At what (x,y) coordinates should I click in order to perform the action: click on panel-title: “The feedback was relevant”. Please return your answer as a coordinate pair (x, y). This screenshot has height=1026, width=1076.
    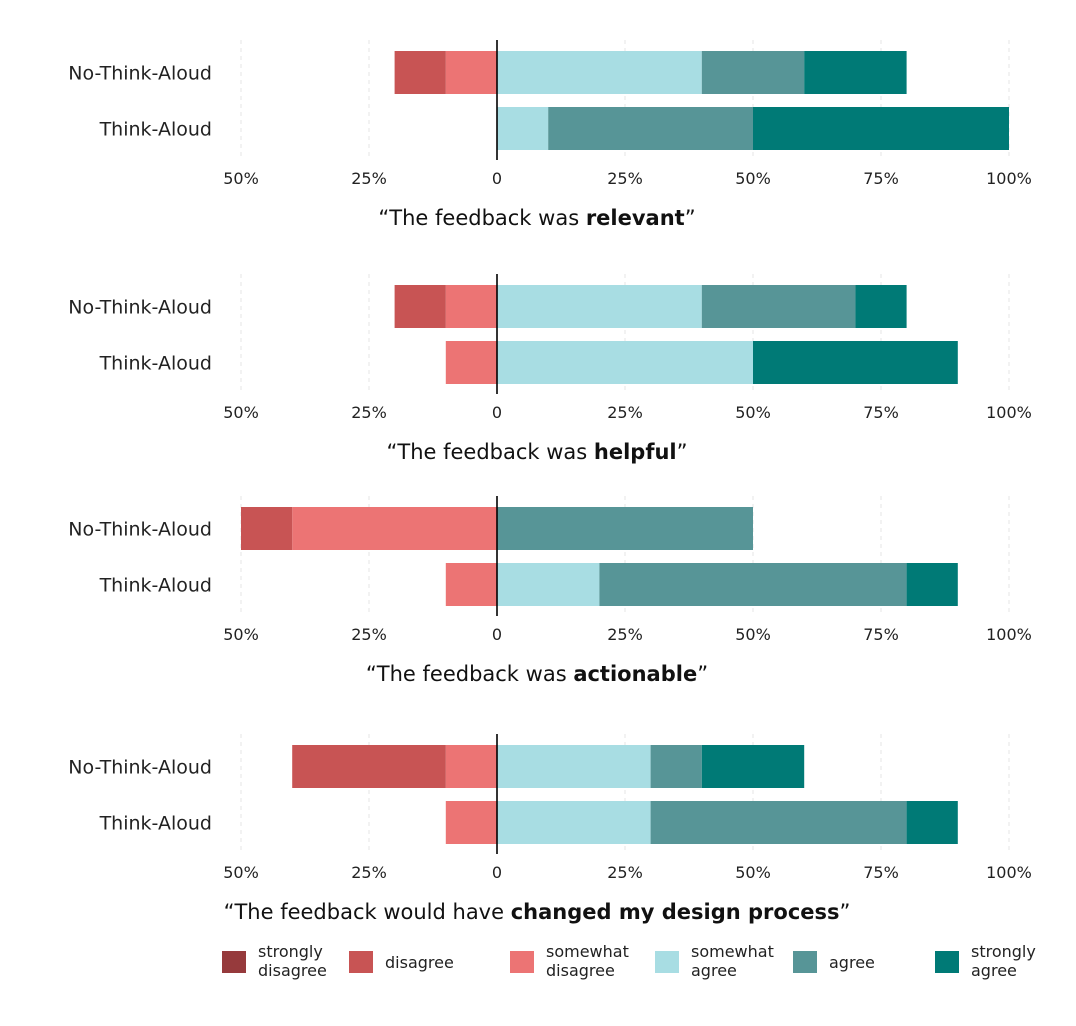
    Looking at the image, I should click on (536, 218).